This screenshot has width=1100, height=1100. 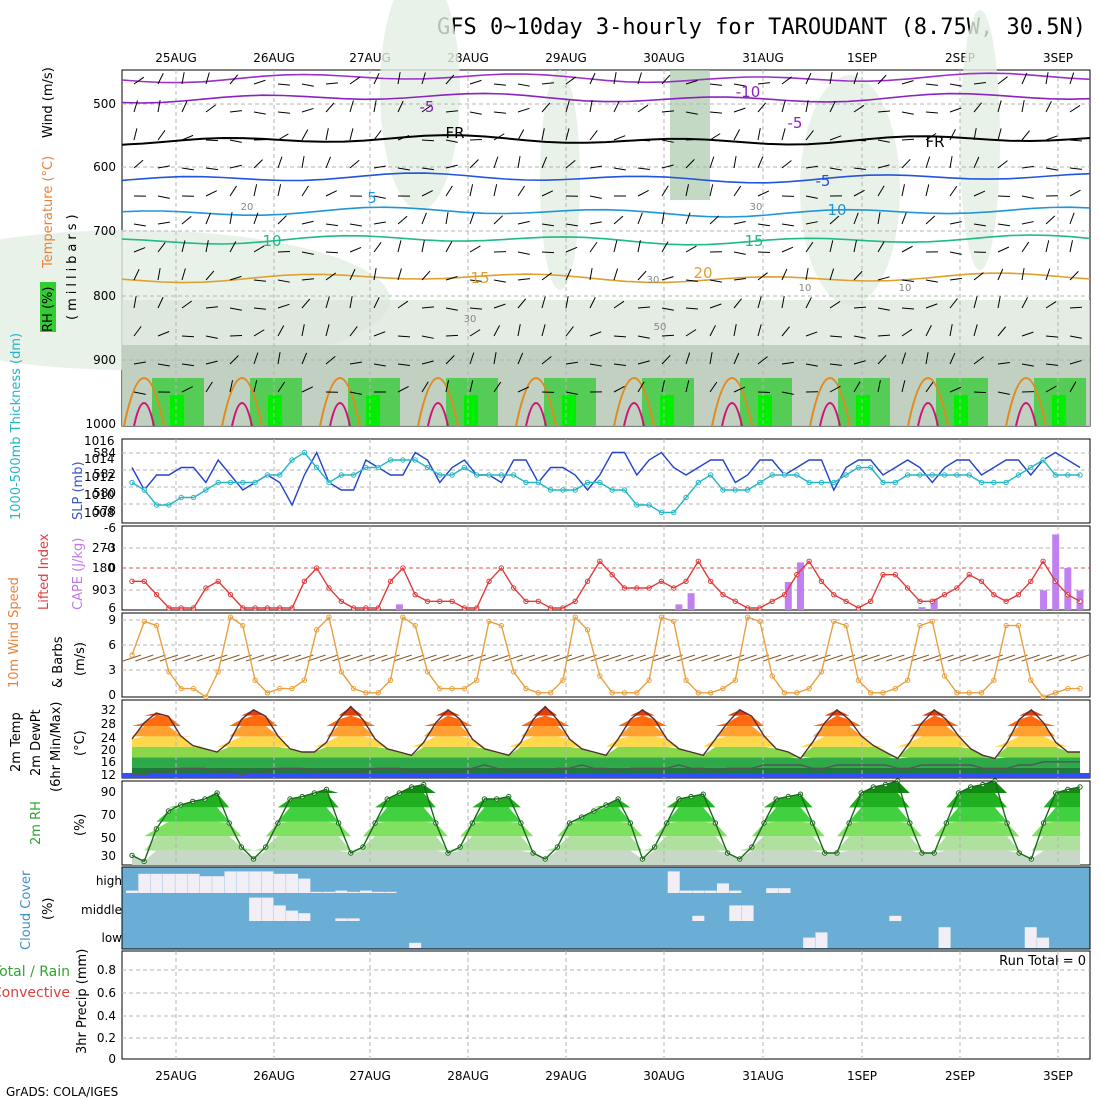 I want to click on date-label: 25AUG, so click(x=176, y=58).